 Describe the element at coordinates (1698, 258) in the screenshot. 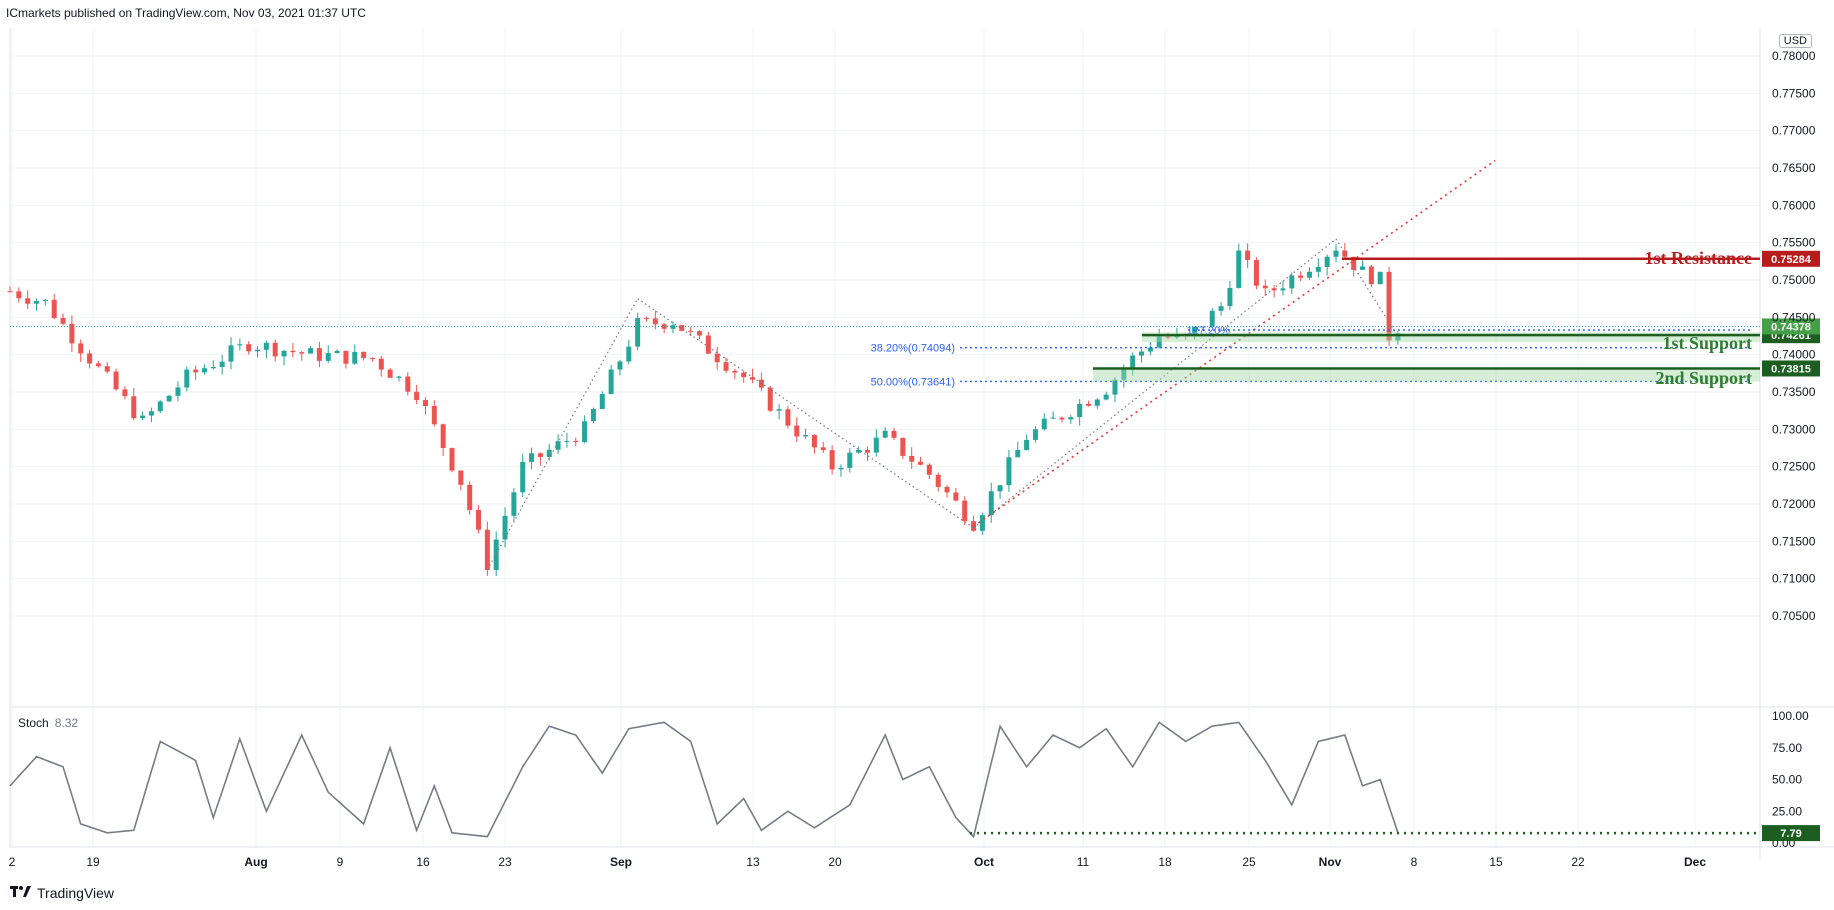

I see `resistance-label: 1st Resistance` at that location.